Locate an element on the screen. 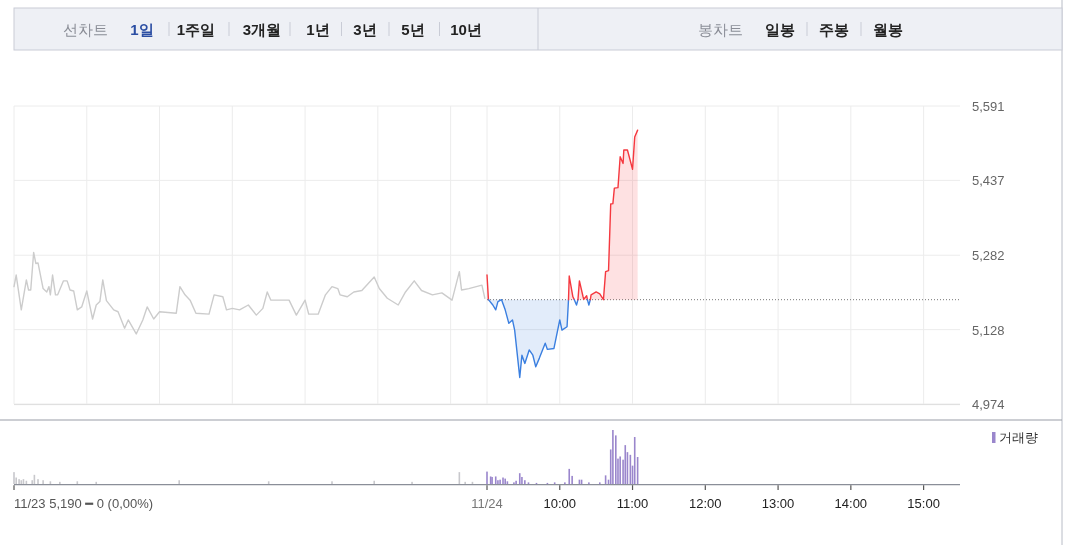 The width and height of the screenshot is (1068, 545). line-series is located at coordinates (249, 293).